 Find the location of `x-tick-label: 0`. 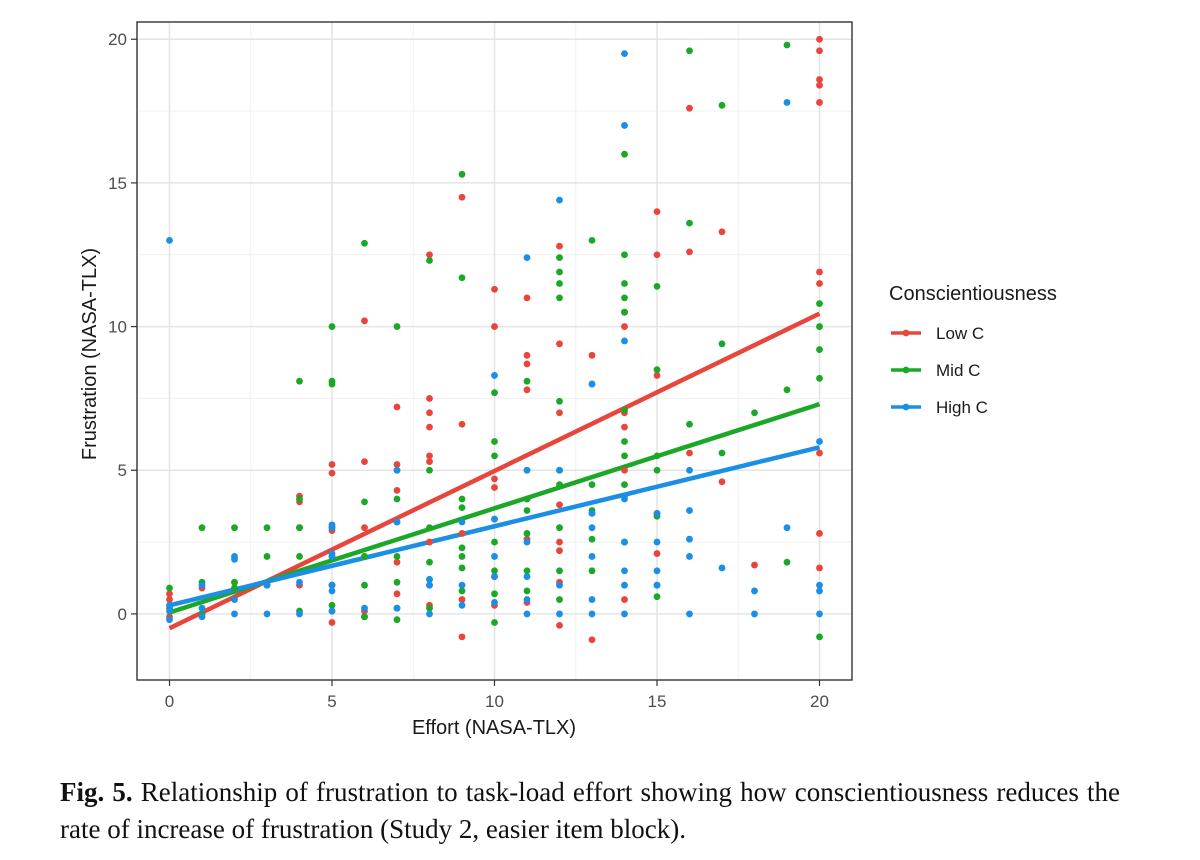

x-tick-label: 0 is located at coordinates (169, 701).